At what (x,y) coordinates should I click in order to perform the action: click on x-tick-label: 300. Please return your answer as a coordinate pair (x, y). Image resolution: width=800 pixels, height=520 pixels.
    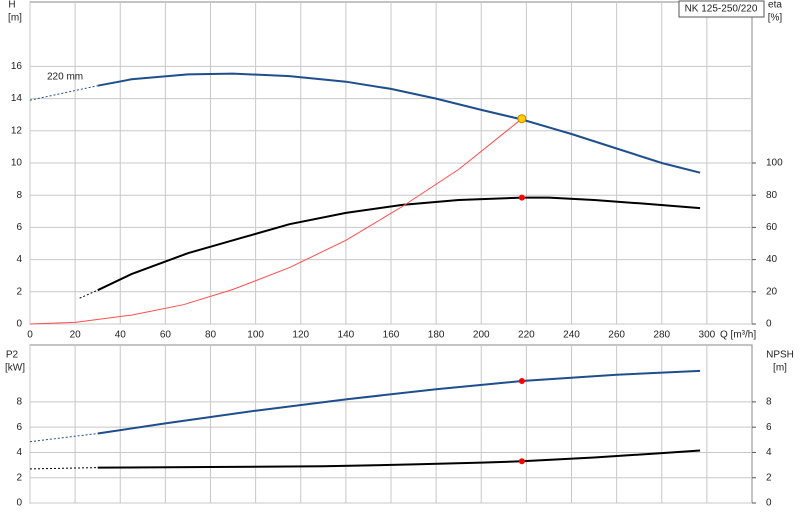
    Looking at the image, I should click on (707, 335).